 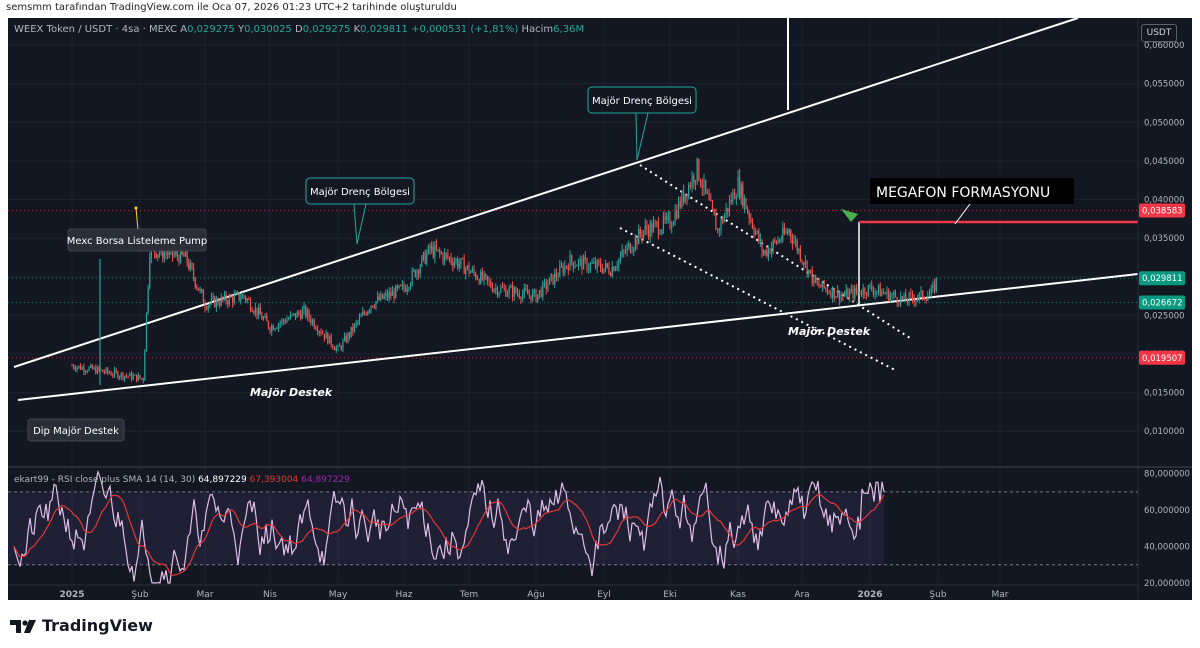 What do you see at coordinates (137, 240) in the screenshot?
I see `pump-label: Mexc Borsa Listeleme Pump` at bounding box center [137, 240].